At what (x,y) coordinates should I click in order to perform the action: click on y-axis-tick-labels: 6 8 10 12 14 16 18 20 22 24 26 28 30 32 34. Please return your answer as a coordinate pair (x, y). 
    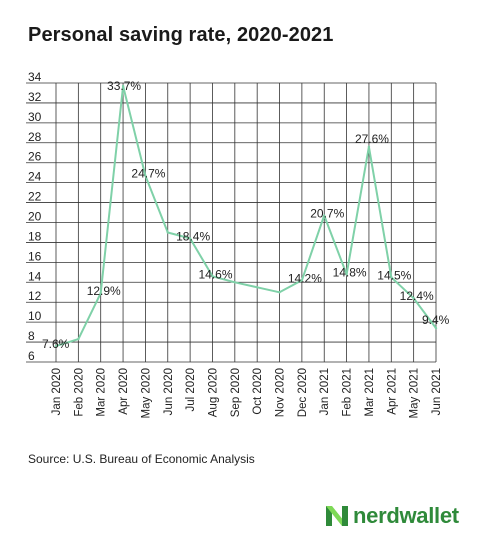
    Looking at the image, I should click on (35, 216).